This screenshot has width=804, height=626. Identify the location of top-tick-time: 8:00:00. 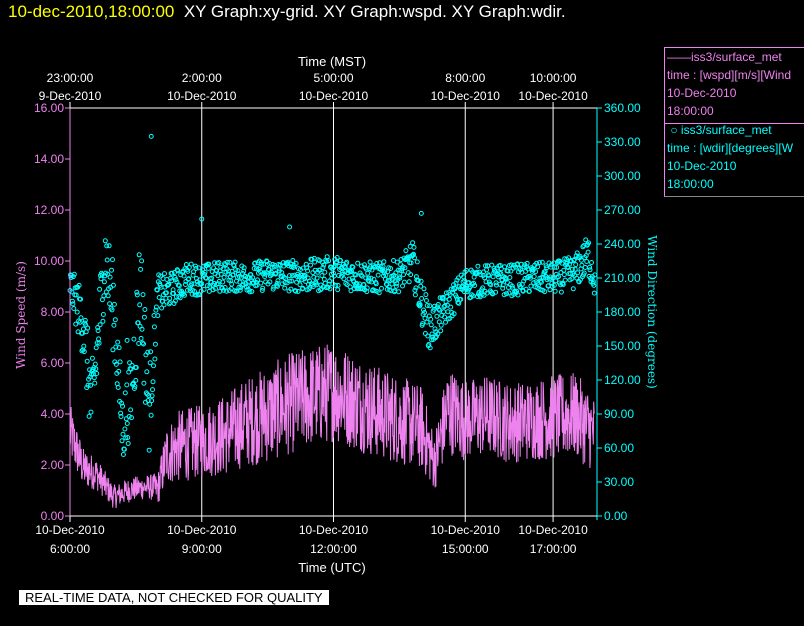
(465, 78).